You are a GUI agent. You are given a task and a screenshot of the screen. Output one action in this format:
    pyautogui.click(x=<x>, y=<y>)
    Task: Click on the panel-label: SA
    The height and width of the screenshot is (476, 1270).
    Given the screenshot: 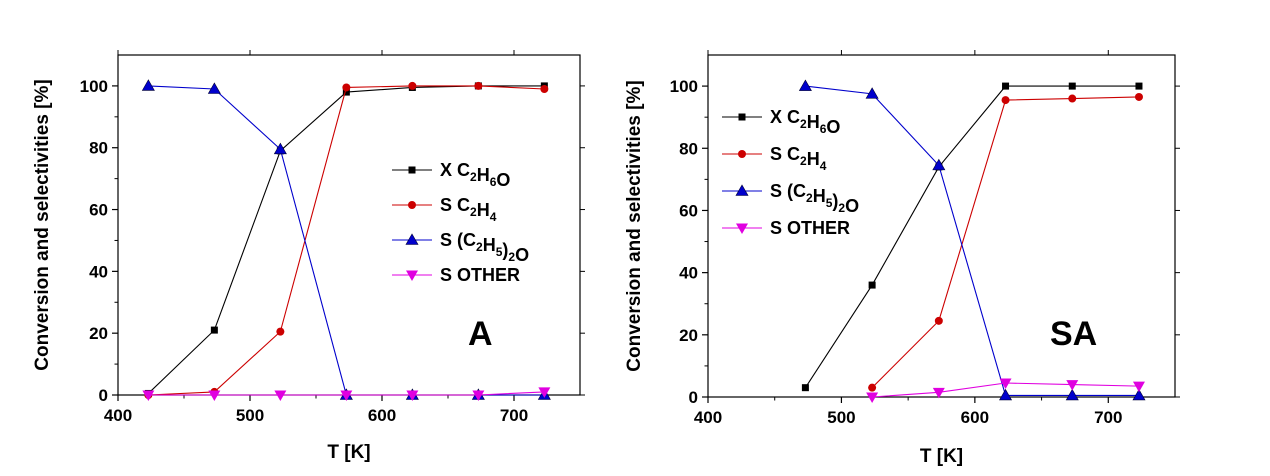 What is the action you would take?
    pyautogui.click(x=1073, y=334)
    